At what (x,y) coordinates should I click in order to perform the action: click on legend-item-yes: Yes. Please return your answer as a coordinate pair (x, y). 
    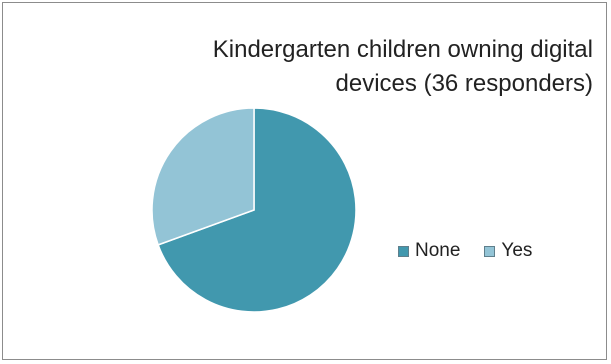
    Looking at the image, I should click on (508, 251).